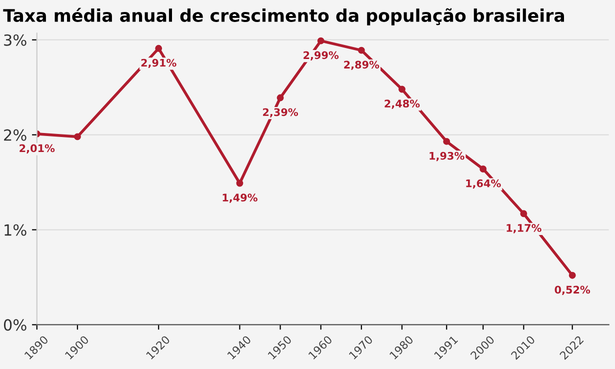 This screenshot has height=369, width=615. What do you see at coordinates (15, 325) in the screenshot?
I see `y-tick-label: 0%` at bounding box center [15, 325].